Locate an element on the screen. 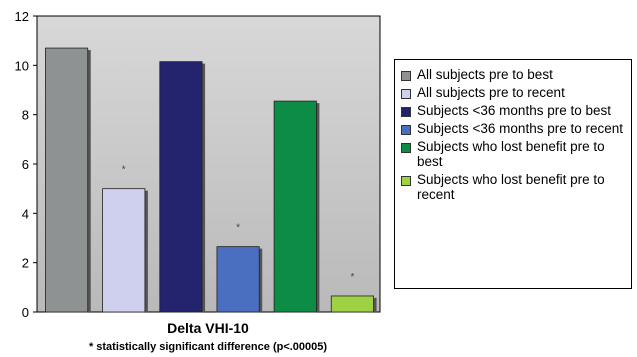 This screenshot has width=637, height=357. y-axis: 0 2 4 6 8 10 12 is located at coordinates (26, 164).